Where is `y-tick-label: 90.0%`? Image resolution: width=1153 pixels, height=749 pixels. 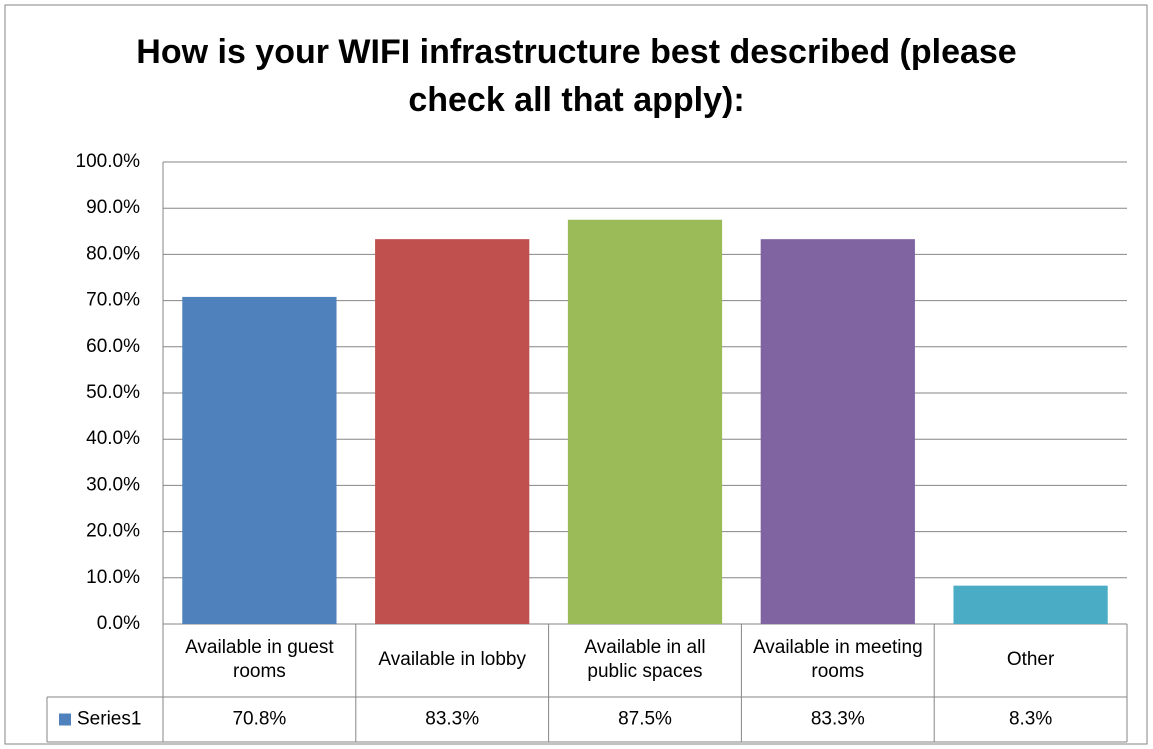 y-tick-label: 90.0% is located at coordinates (113, 207).